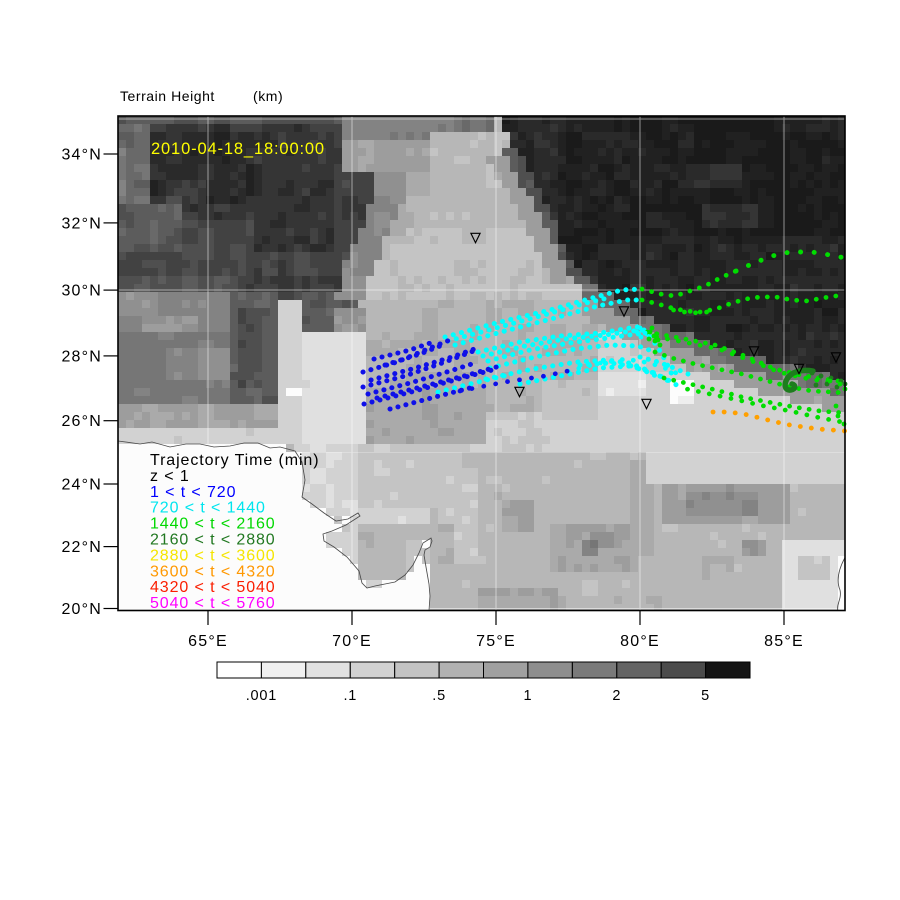 The height and width of the screenshot is (900, 900). Describe the element at coordinates (193, 492) in the screenshot. I see `svg-text: 1 < t < 720` at that location.